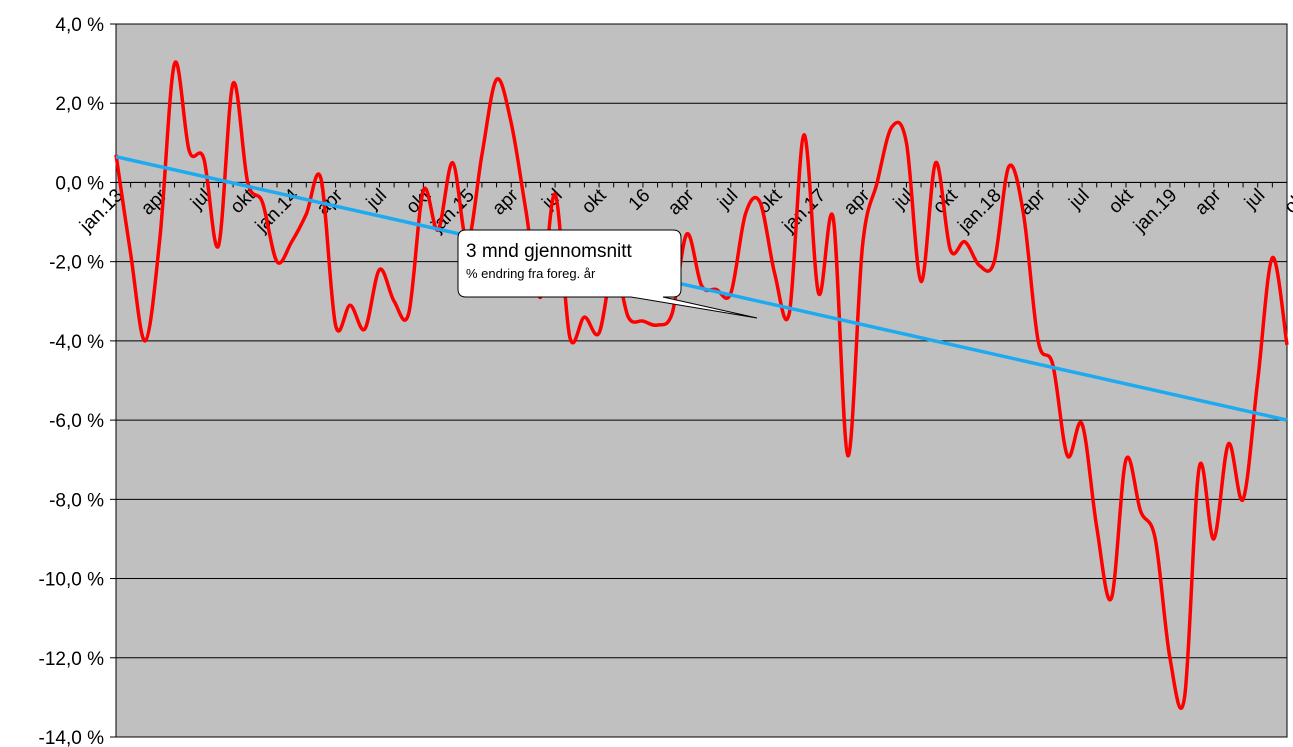  I want to click on y-tick-label: 4,0 %, so click(79, 25).